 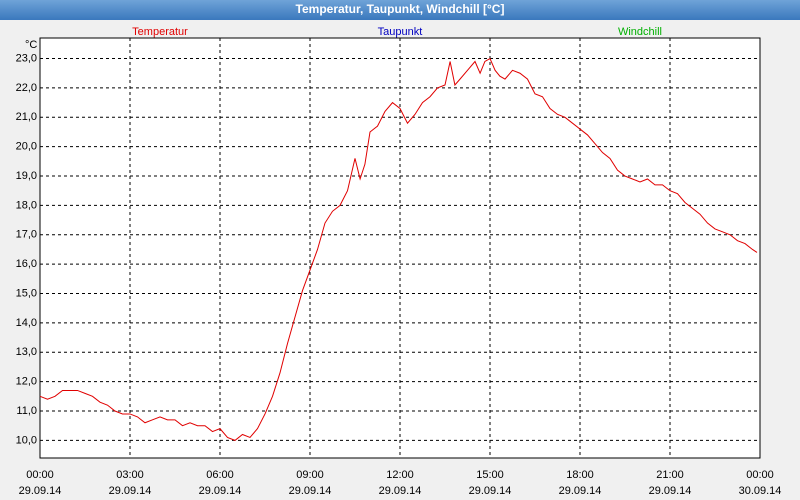 I want to click on y-tick-label: 20,0, so click(x=26, y=147).